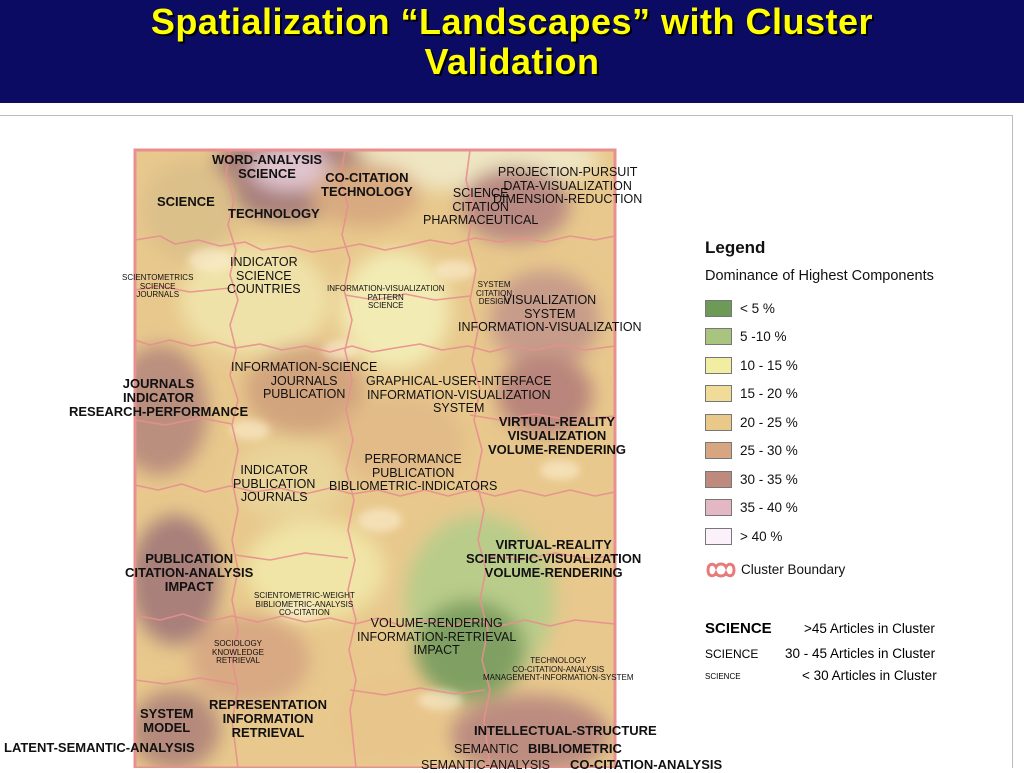  I want to click on size-key-small: SCIENCE, so click(723, 676).